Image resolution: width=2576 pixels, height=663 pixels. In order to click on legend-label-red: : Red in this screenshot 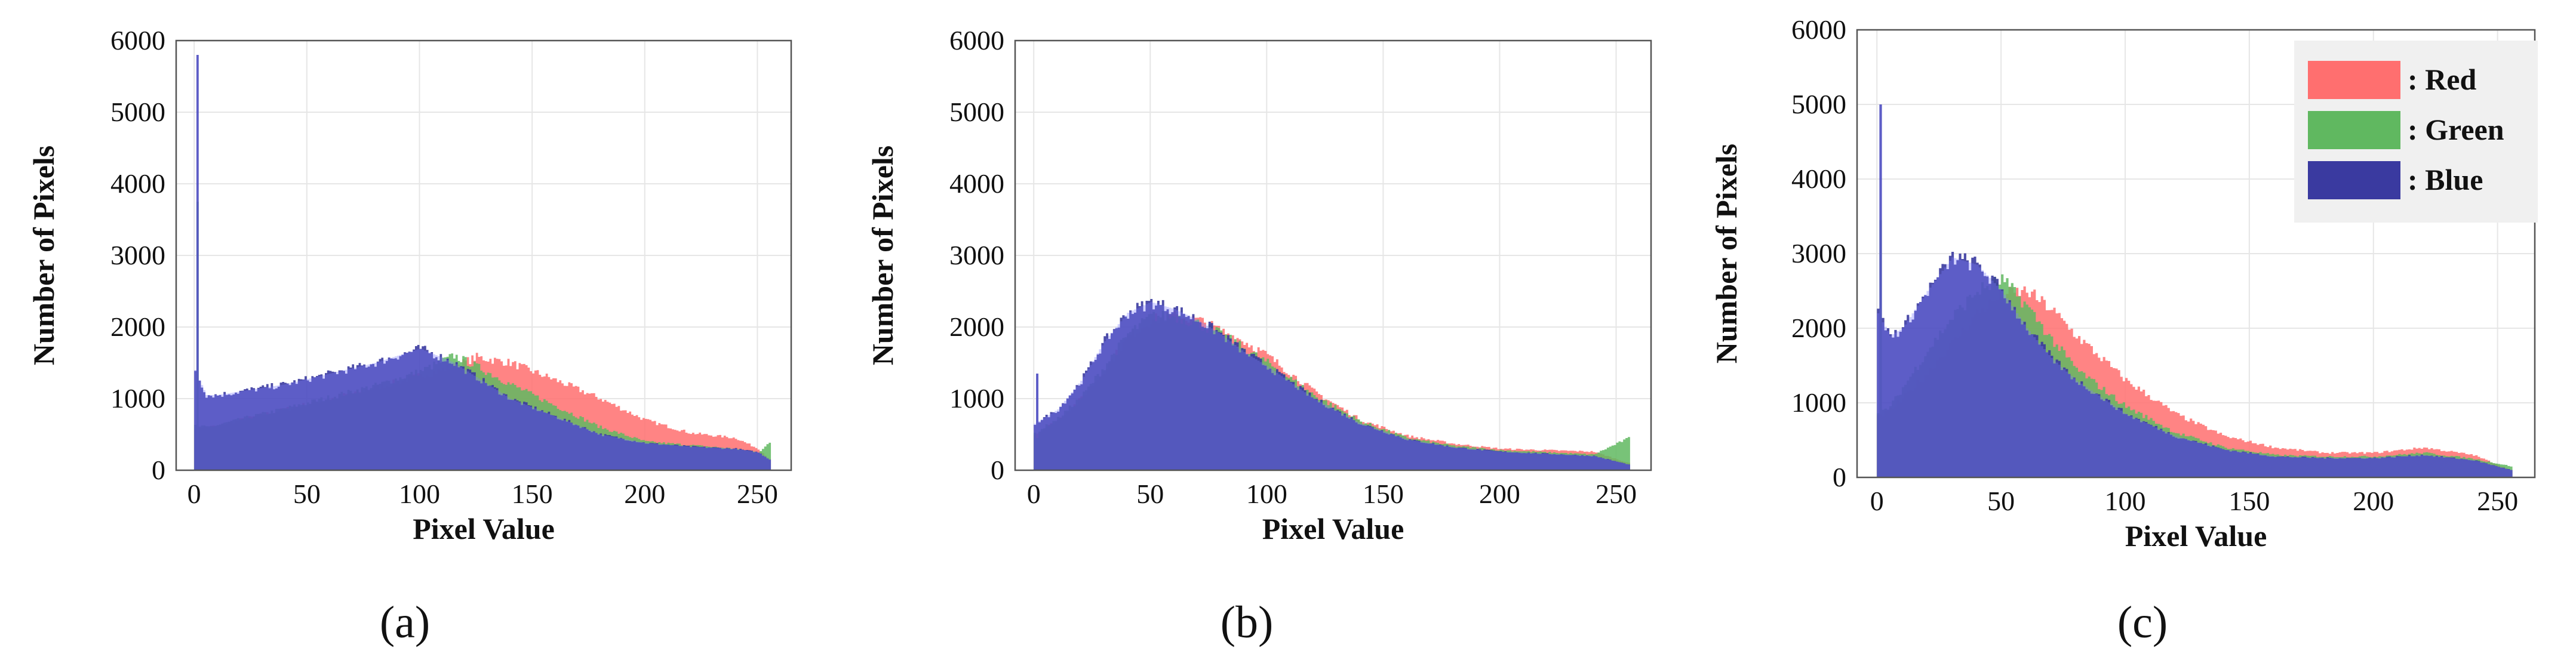, I will do `click(2442, 79)`.